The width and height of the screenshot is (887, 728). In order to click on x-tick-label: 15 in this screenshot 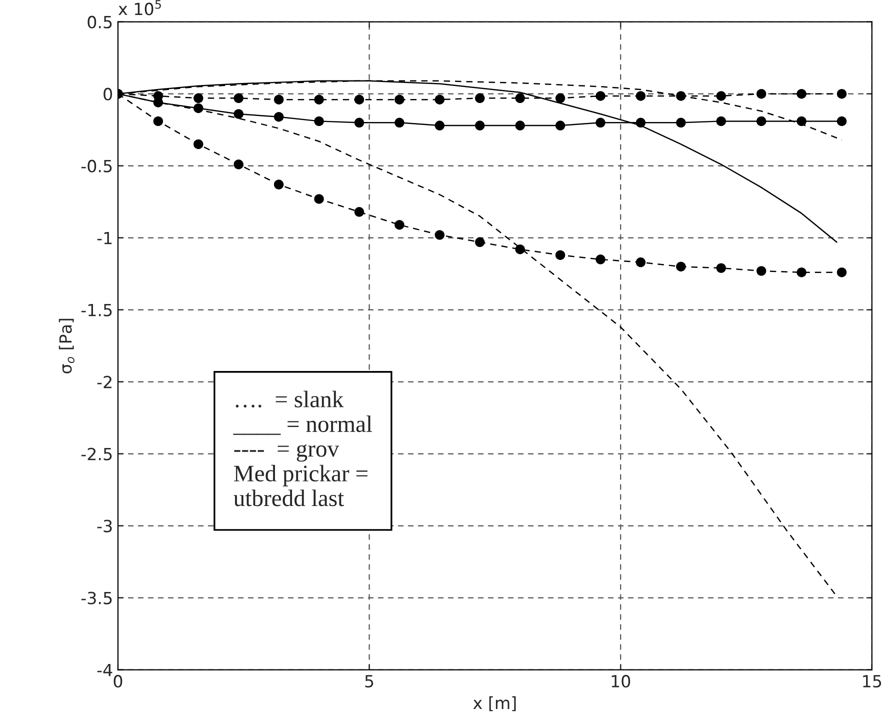, I will do `click(872, 681)`.